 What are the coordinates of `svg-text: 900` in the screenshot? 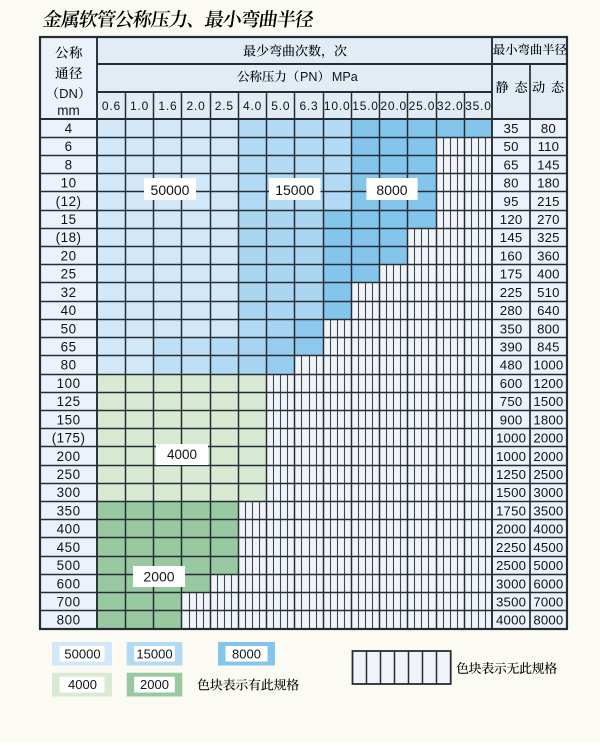 It's located at (511, 419).